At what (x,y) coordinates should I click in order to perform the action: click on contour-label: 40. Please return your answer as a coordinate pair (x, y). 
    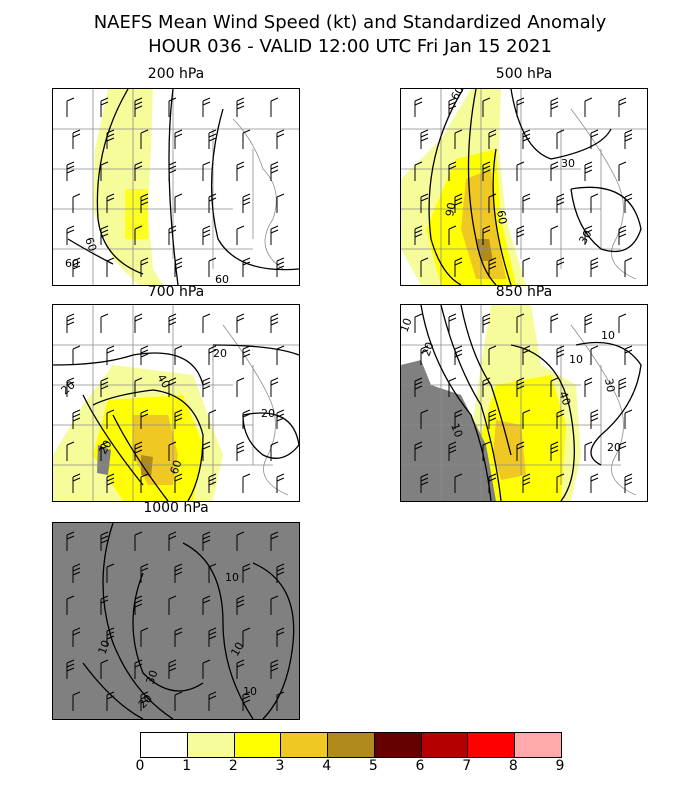
    Looking at the image, I should click on (163, 381).